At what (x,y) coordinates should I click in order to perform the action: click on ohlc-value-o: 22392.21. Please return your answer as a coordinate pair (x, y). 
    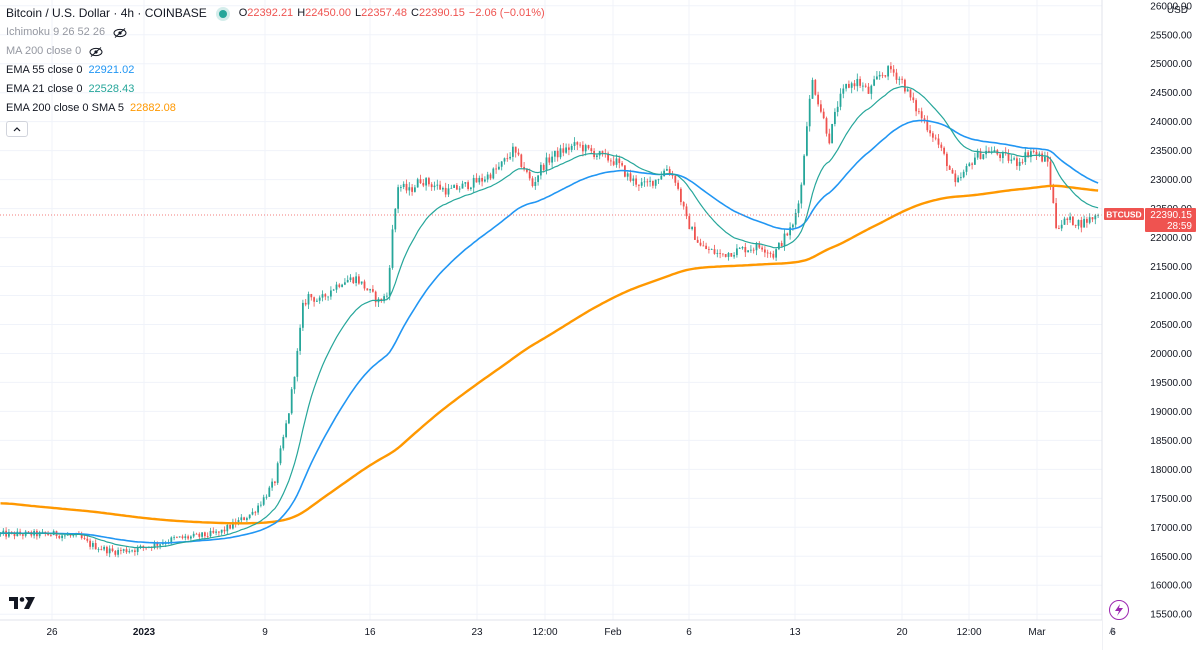
    Looking at the image, I should click on (270, 13).